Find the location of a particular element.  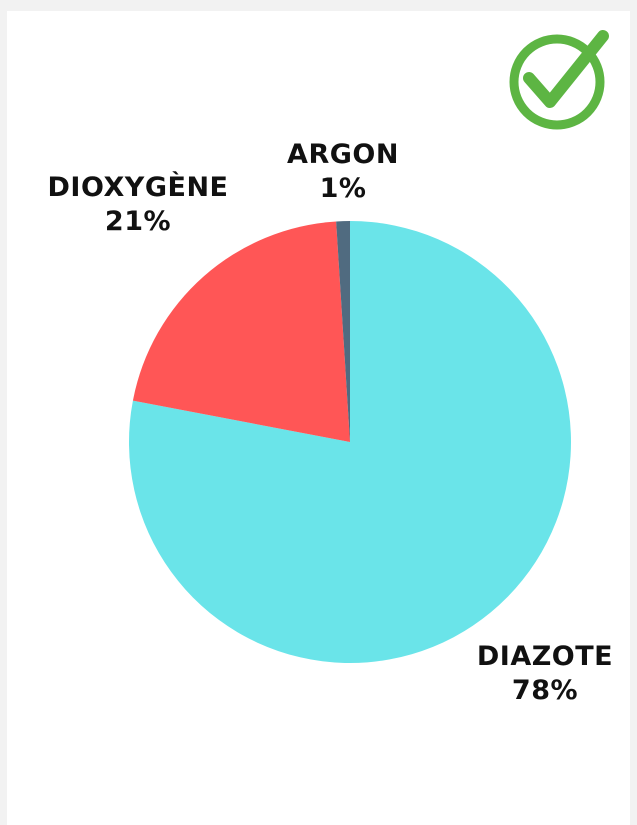

label-dioxygene-name: DIOXYGÈNE is located at coordinates (138, 187).